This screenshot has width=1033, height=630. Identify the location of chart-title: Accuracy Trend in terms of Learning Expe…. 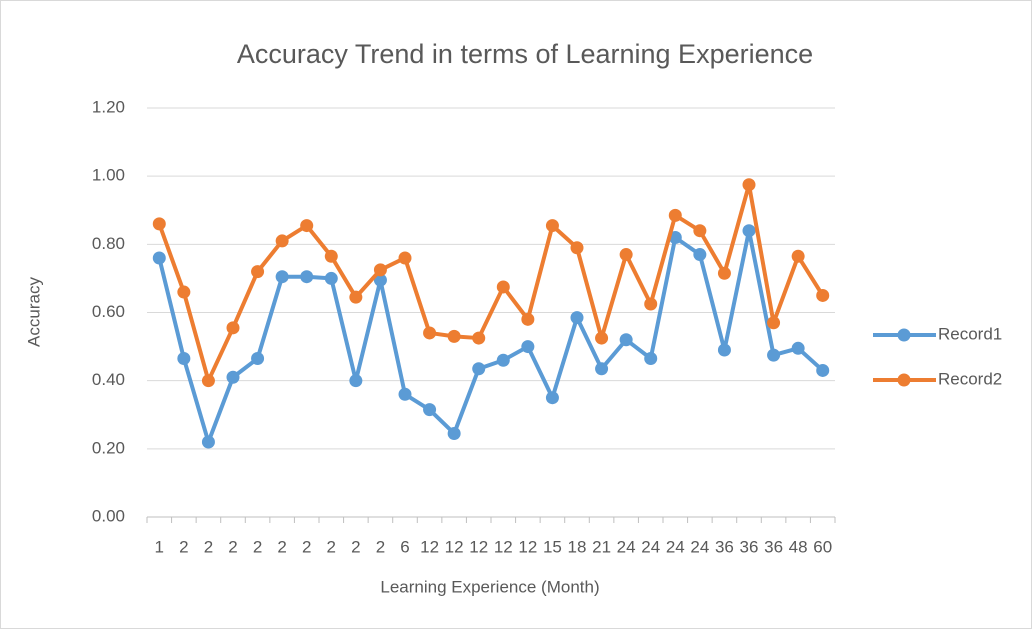
(525, 54).